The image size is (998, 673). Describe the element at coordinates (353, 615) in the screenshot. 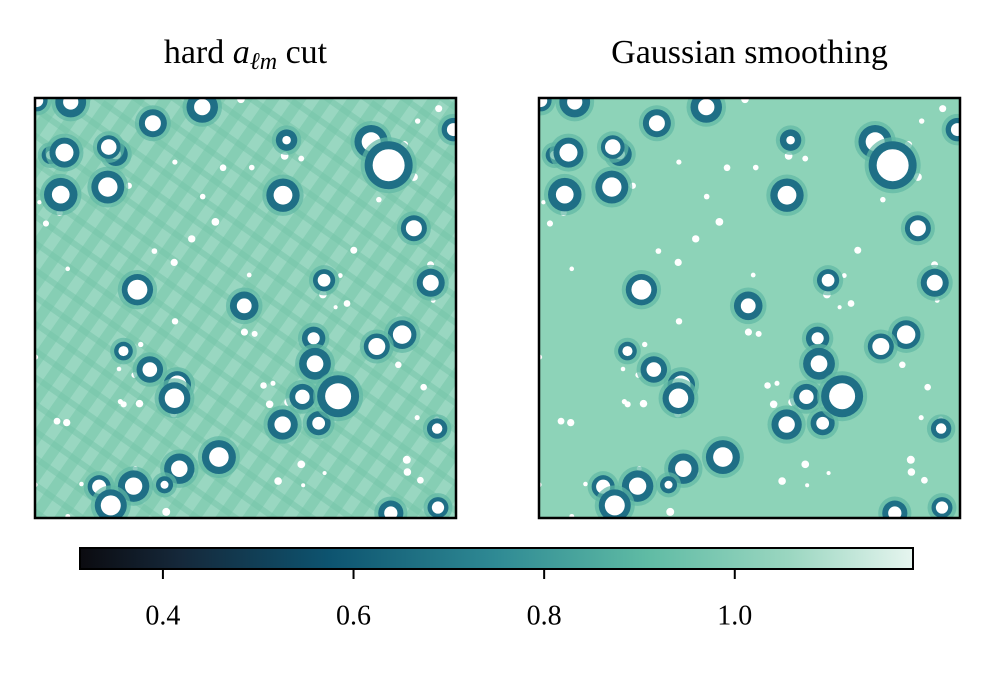

I see `colorbar-tick-label: 0.6` at that location.